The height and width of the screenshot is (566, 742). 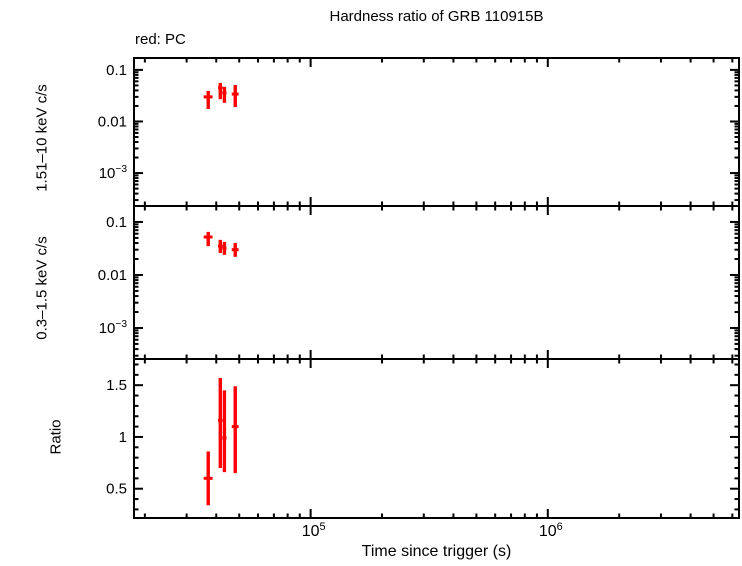 I want to click on y-tick-label: 1, so click(x=123, y=437).